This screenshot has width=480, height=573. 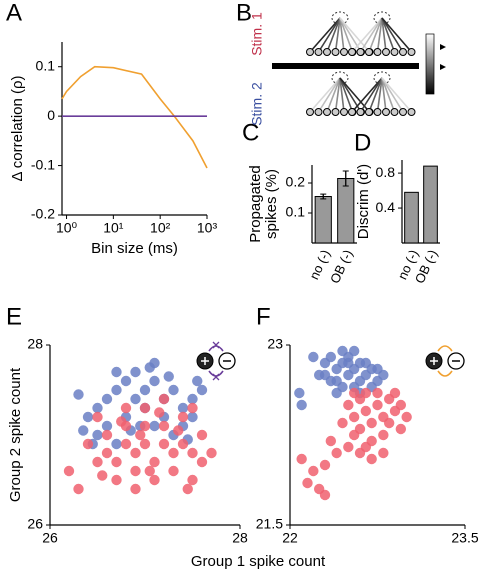 I want to click on y-axis-label: Δ correlation (ρ), so click(x=17, y=128).